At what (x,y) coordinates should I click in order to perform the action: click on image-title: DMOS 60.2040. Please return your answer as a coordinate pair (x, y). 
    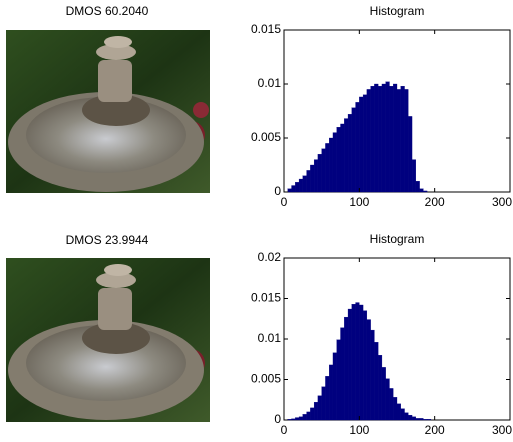
    Looking at the image, I should click on (107, 11).